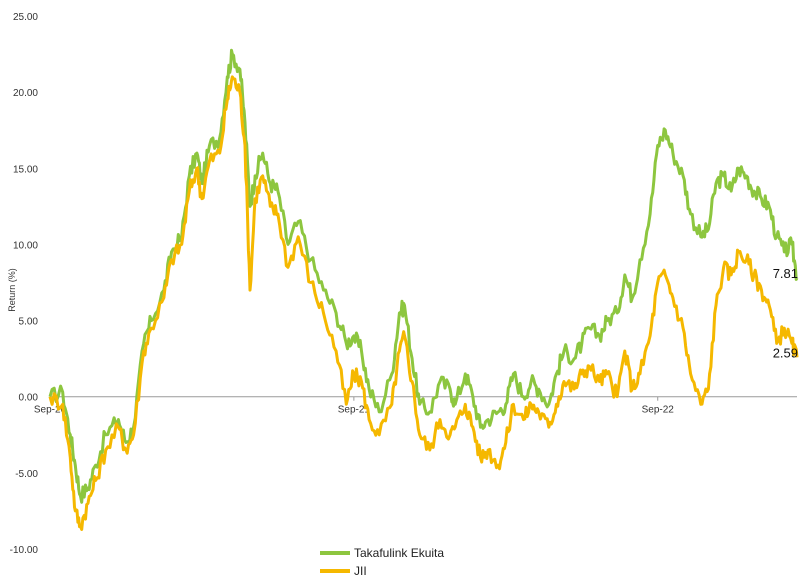 The width and height of the screenshot is (799, 580). I want to click on legend: Takafulink Ekuita JII, so click(420, 562).